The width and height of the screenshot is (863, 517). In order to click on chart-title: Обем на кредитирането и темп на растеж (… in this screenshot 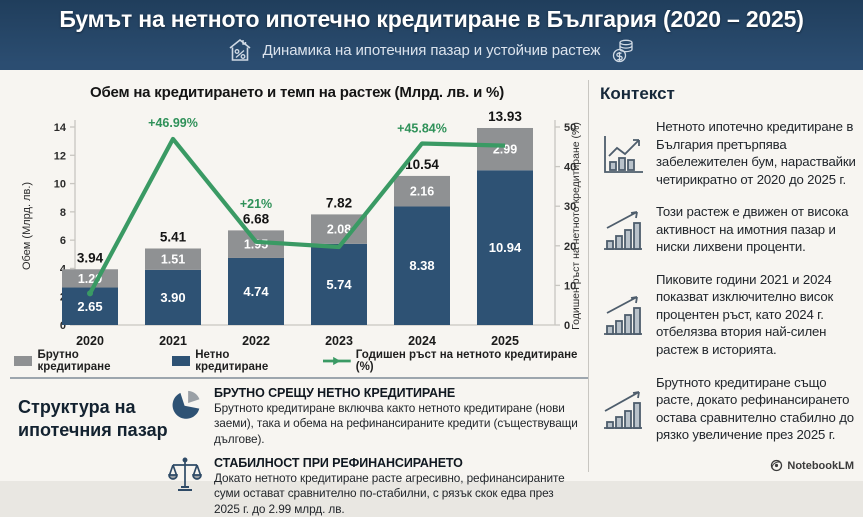, I will do `click(296, 92)`.